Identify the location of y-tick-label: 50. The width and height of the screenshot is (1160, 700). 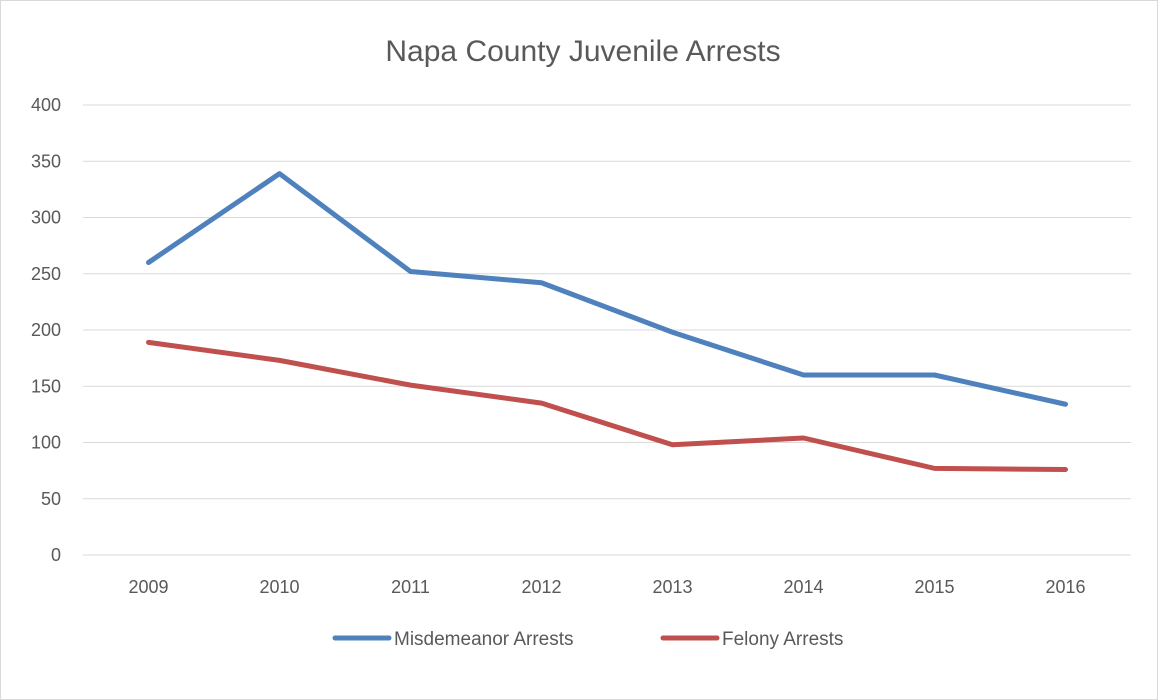
(51, 499).